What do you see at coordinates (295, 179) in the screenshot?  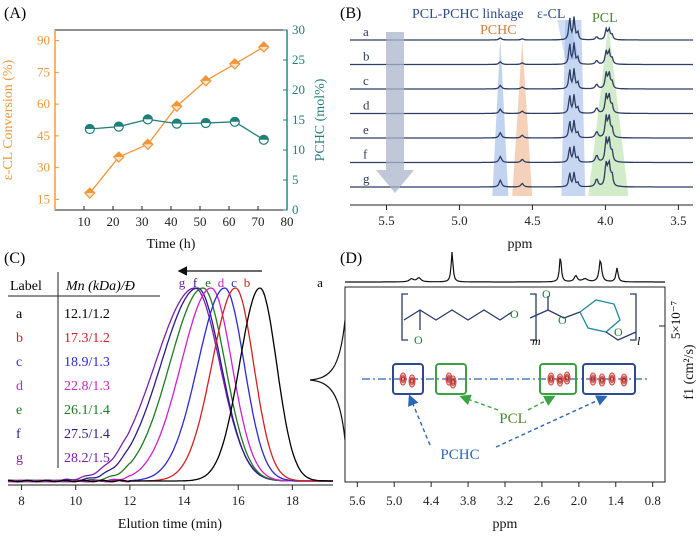 I see `a-ytick-right-label: 5` at bounding box center [295, 179].